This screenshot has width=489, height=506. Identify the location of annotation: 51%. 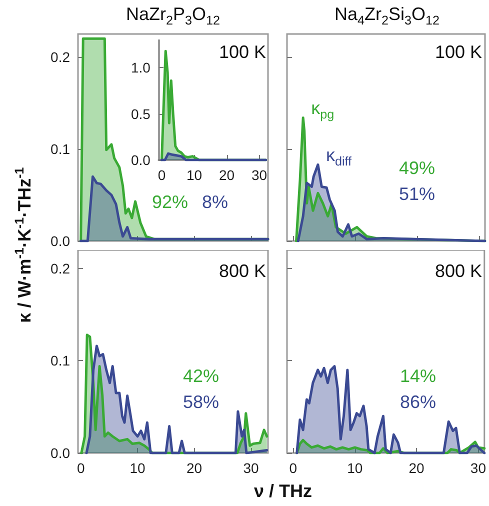
(417, 194).